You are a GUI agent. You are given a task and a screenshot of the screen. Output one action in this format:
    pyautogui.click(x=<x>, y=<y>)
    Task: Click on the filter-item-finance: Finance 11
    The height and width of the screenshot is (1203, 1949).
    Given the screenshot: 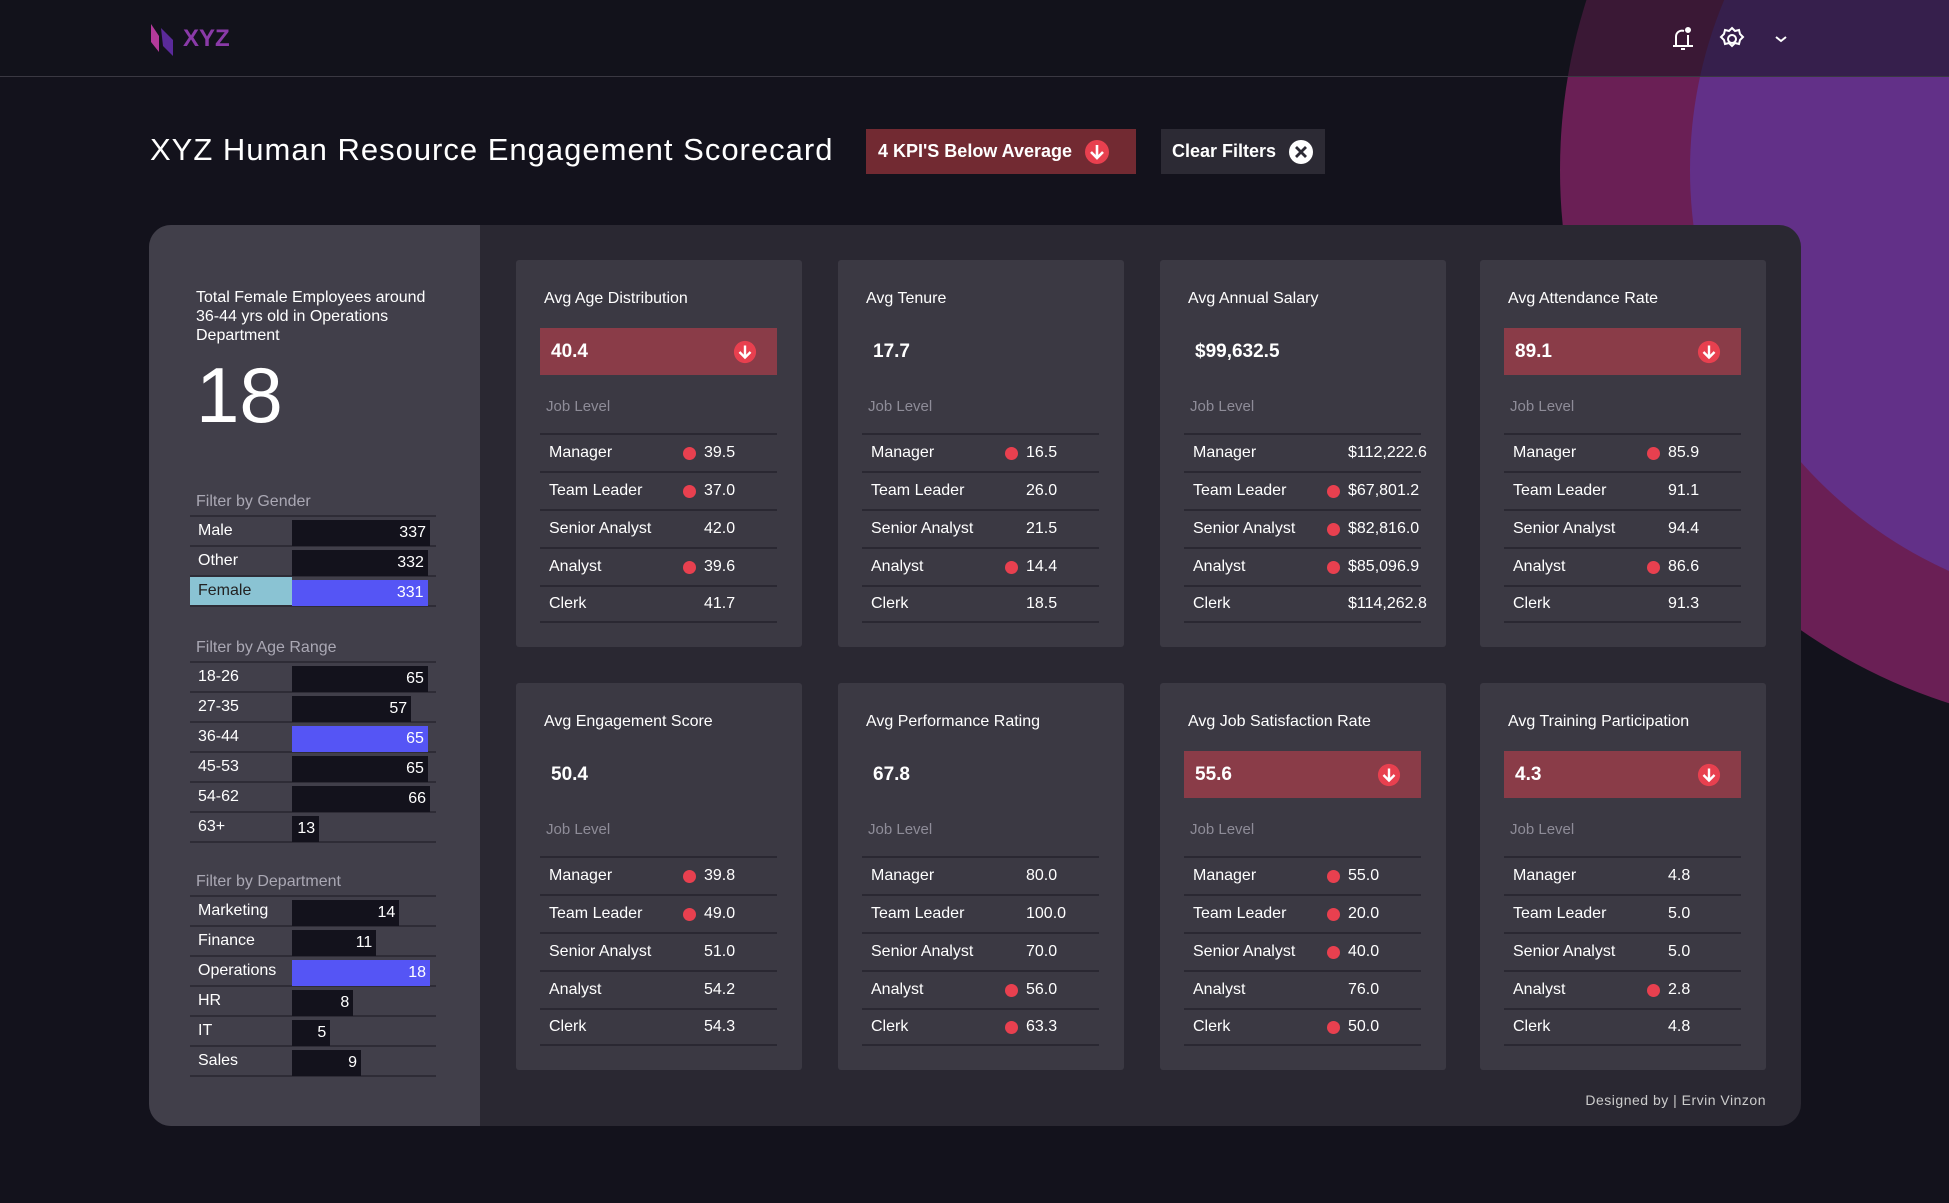 What is the action you would take?
    pyautogui.click(x=313, y=942)
    